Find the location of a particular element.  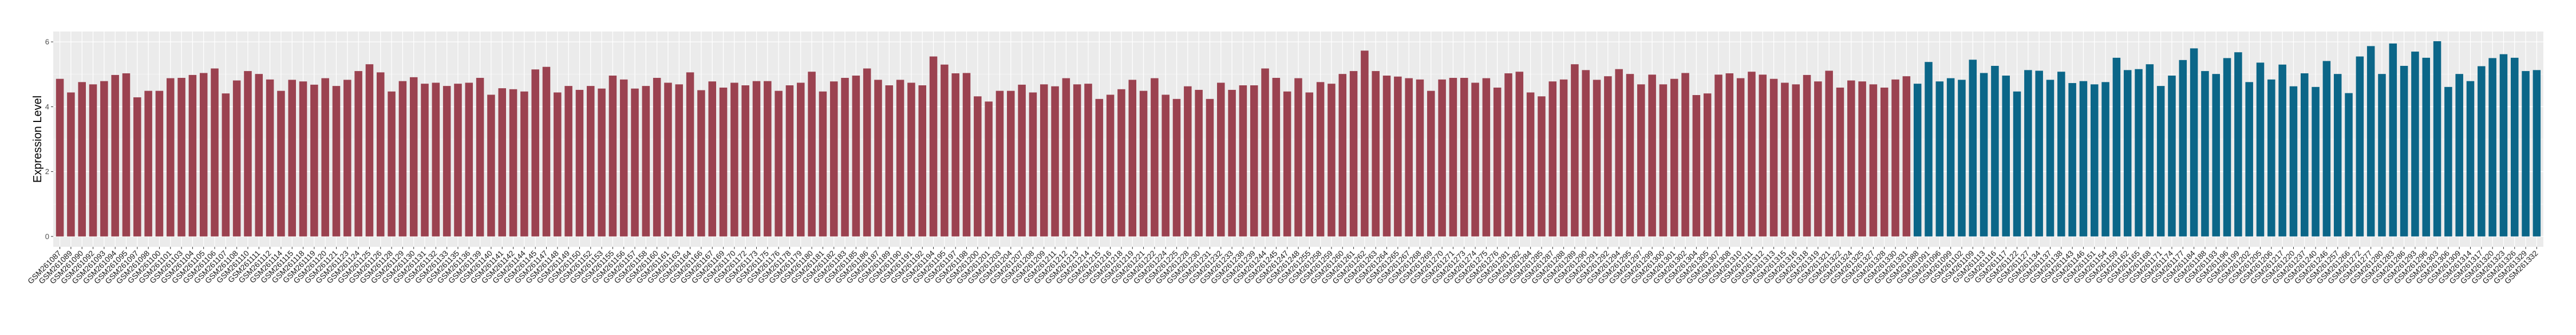

bar-GSM261325 is located at coordinates (1862, 159).